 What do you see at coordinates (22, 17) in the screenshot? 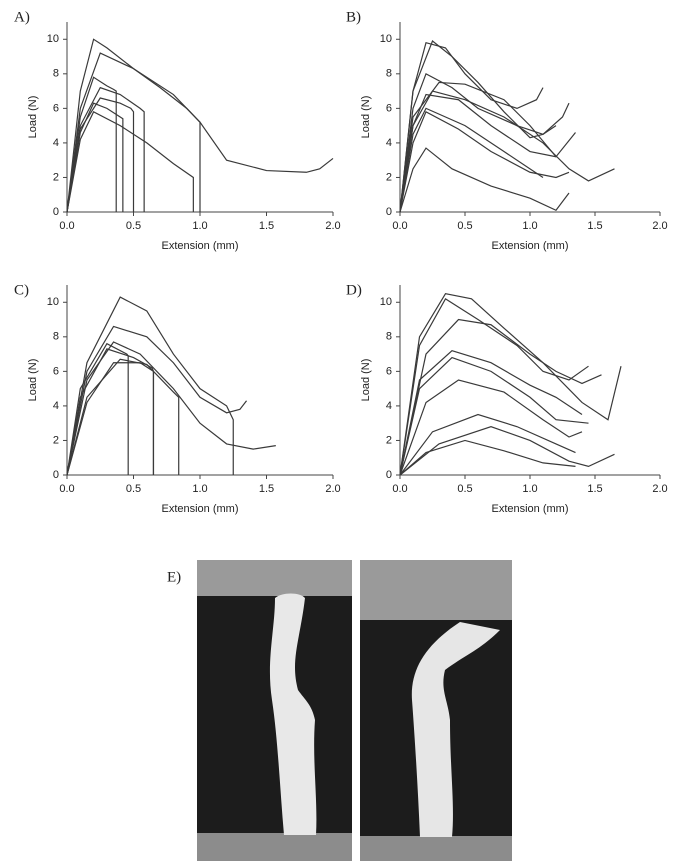
I see `panel-label: A)` at bounding box center [22, 17].